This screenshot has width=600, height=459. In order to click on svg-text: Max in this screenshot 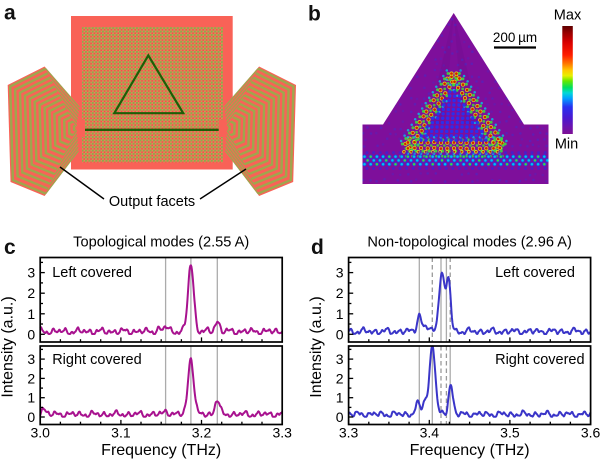, I will do `click(568, 16)`.